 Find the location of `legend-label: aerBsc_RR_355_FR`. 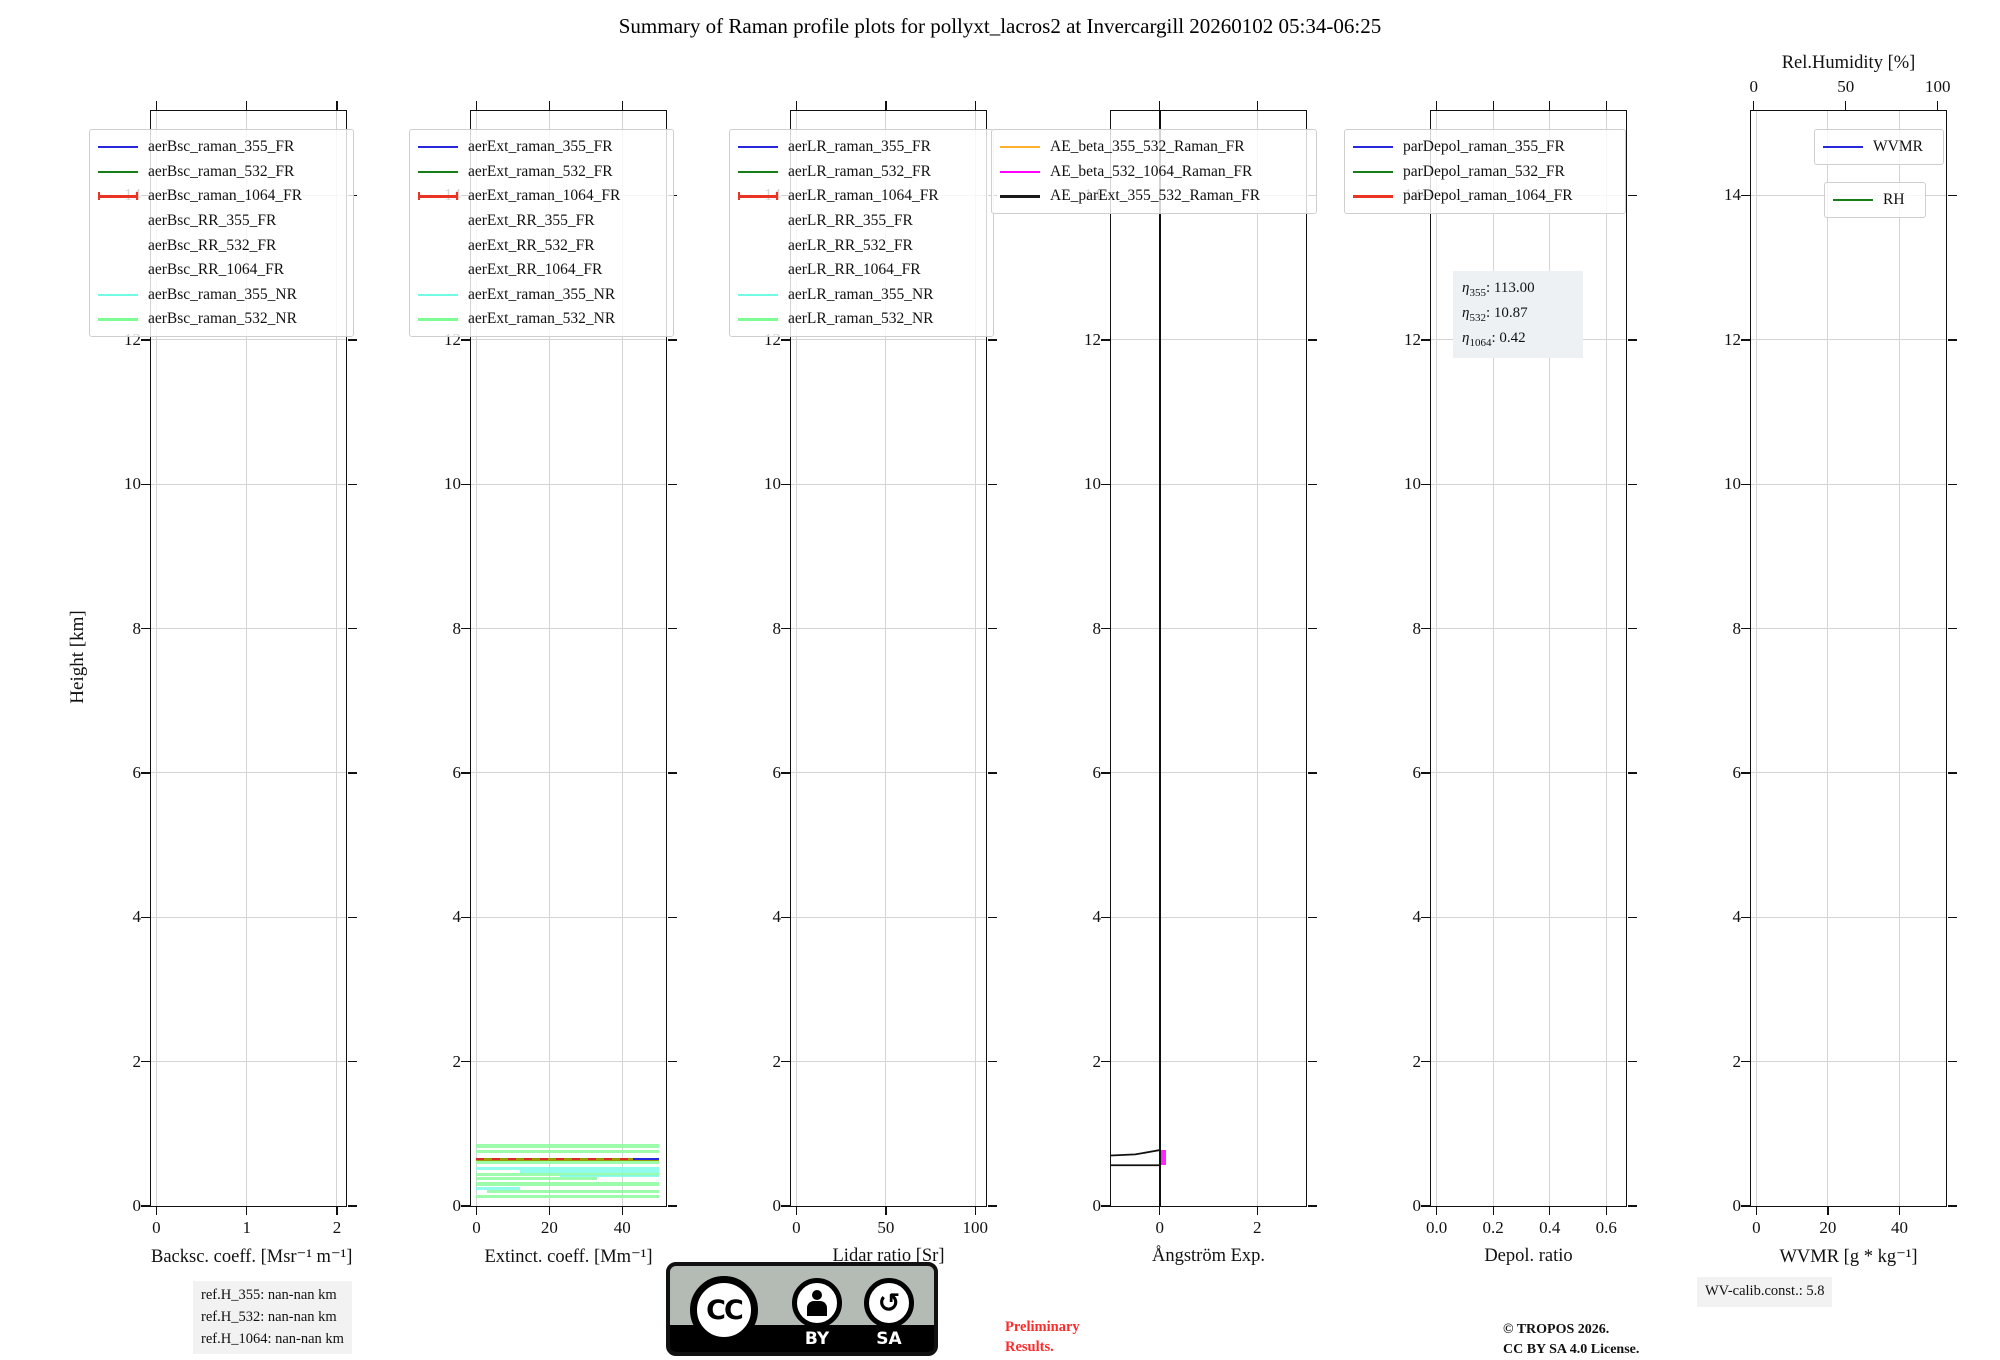

legend-label: aerBsc_RR_355_FR is located at coordinates (212, 221).